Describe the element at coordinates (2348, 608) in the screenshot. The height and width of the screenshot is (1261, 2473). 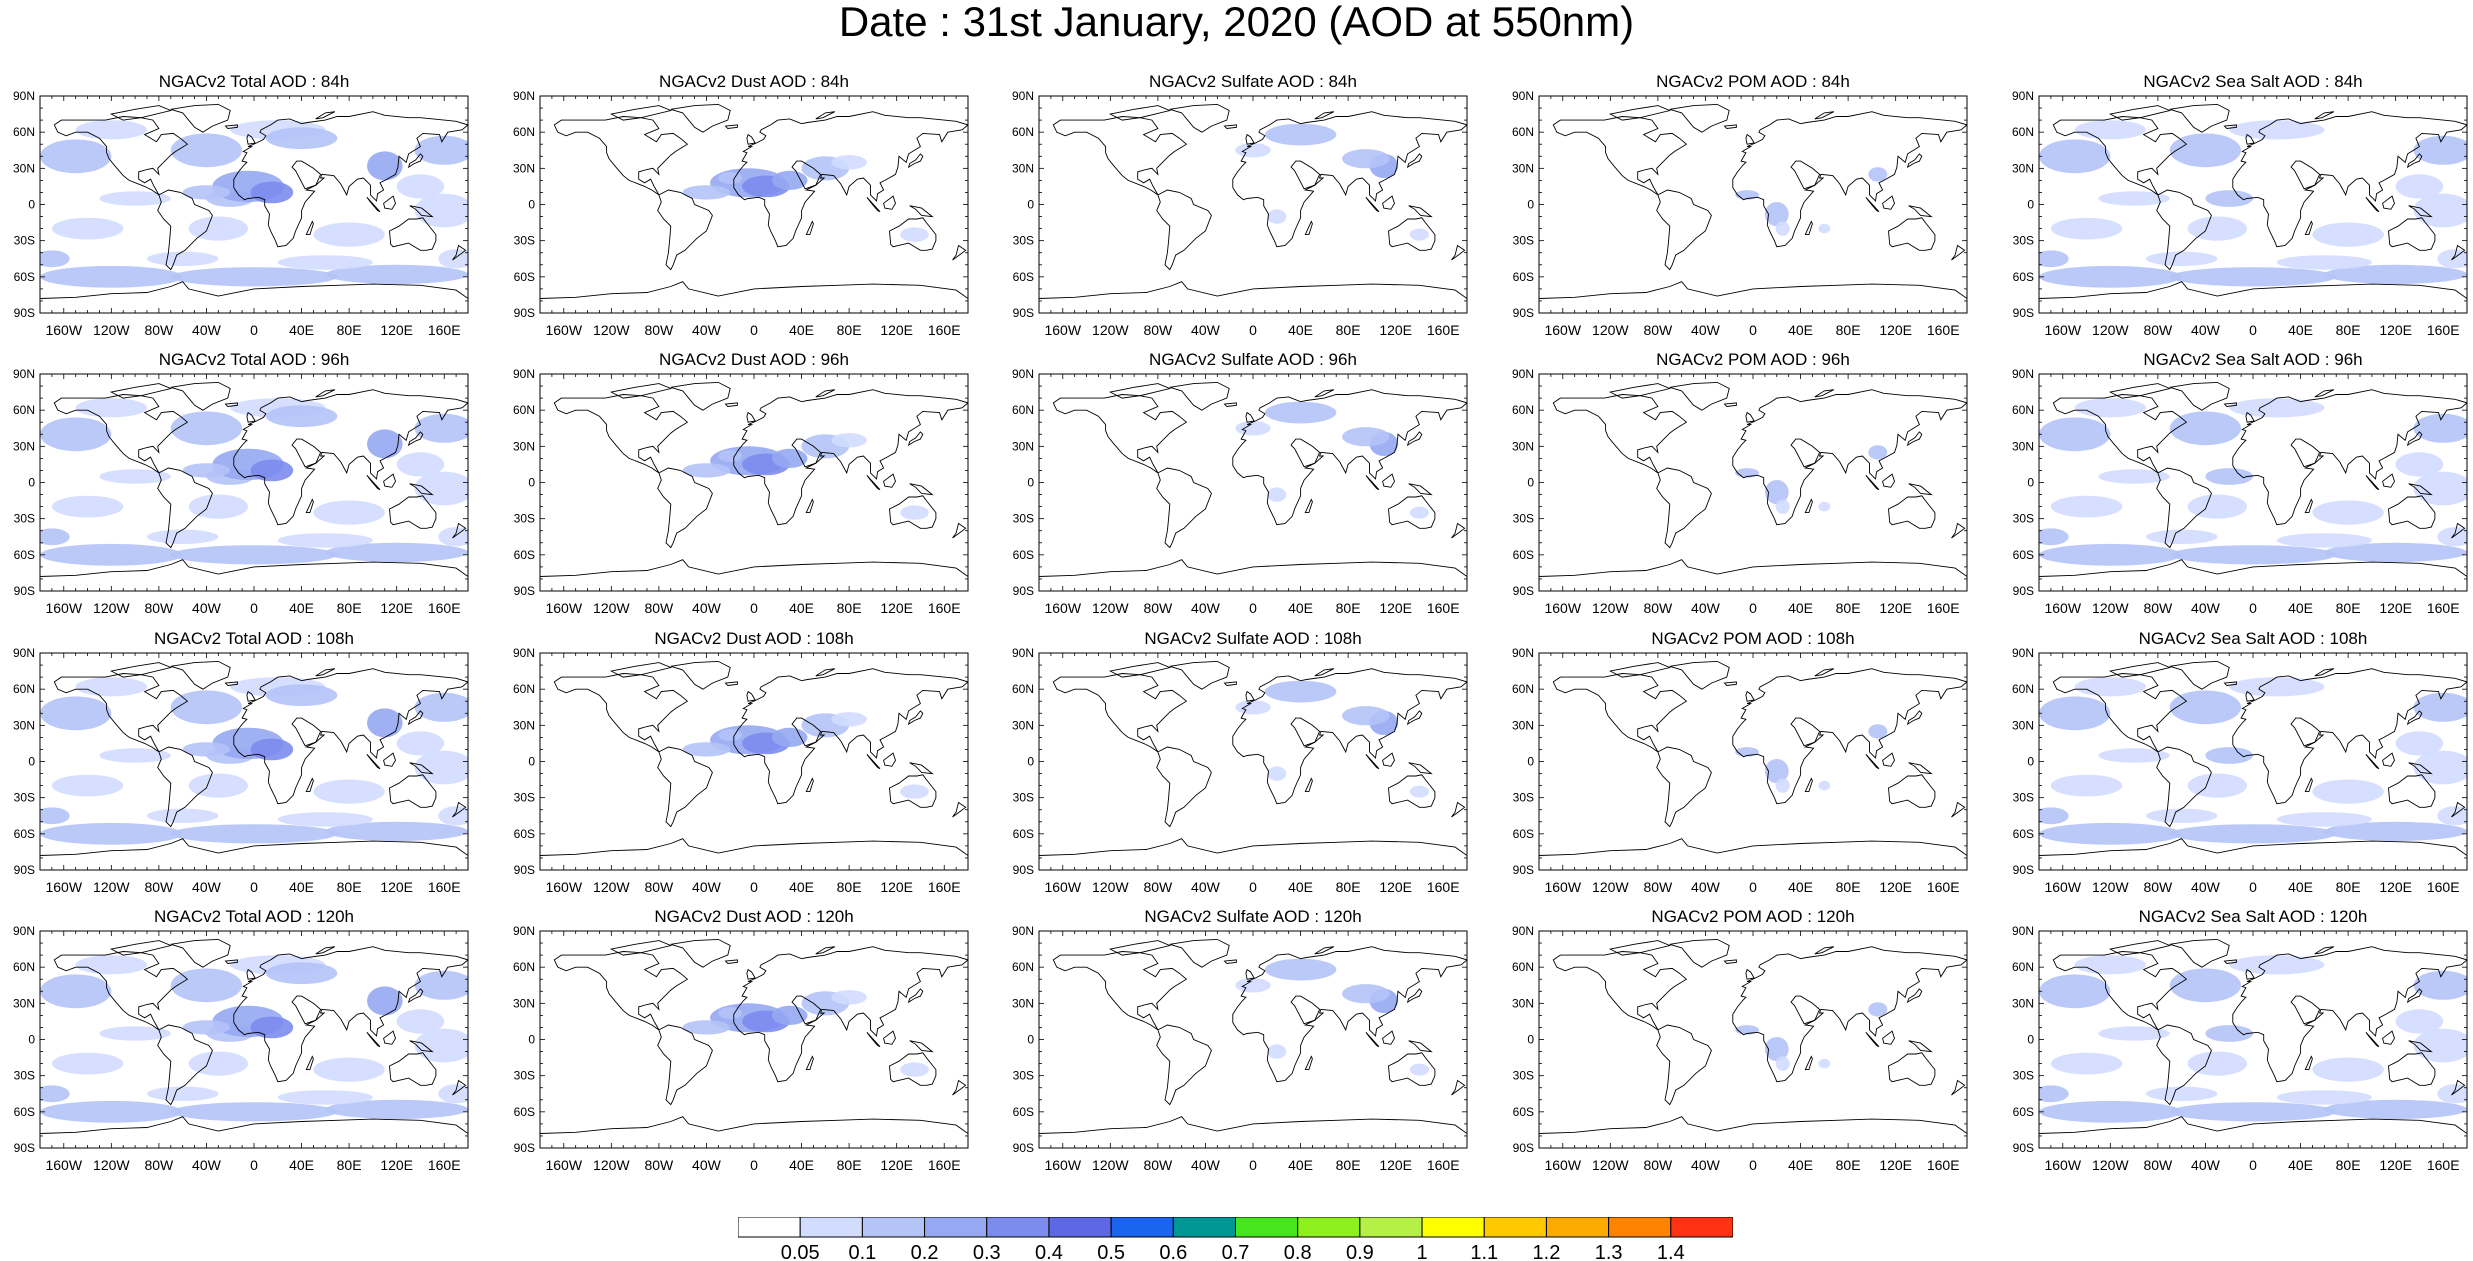
I see `lon-tick-label: 80E` at that location.